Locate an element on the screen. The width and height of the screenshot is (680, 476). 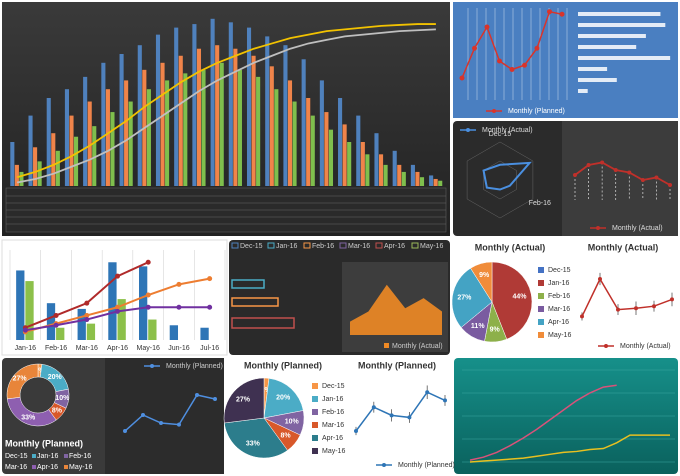
chart-title: Monthly (Planned) is located at coordinates (397, 365).